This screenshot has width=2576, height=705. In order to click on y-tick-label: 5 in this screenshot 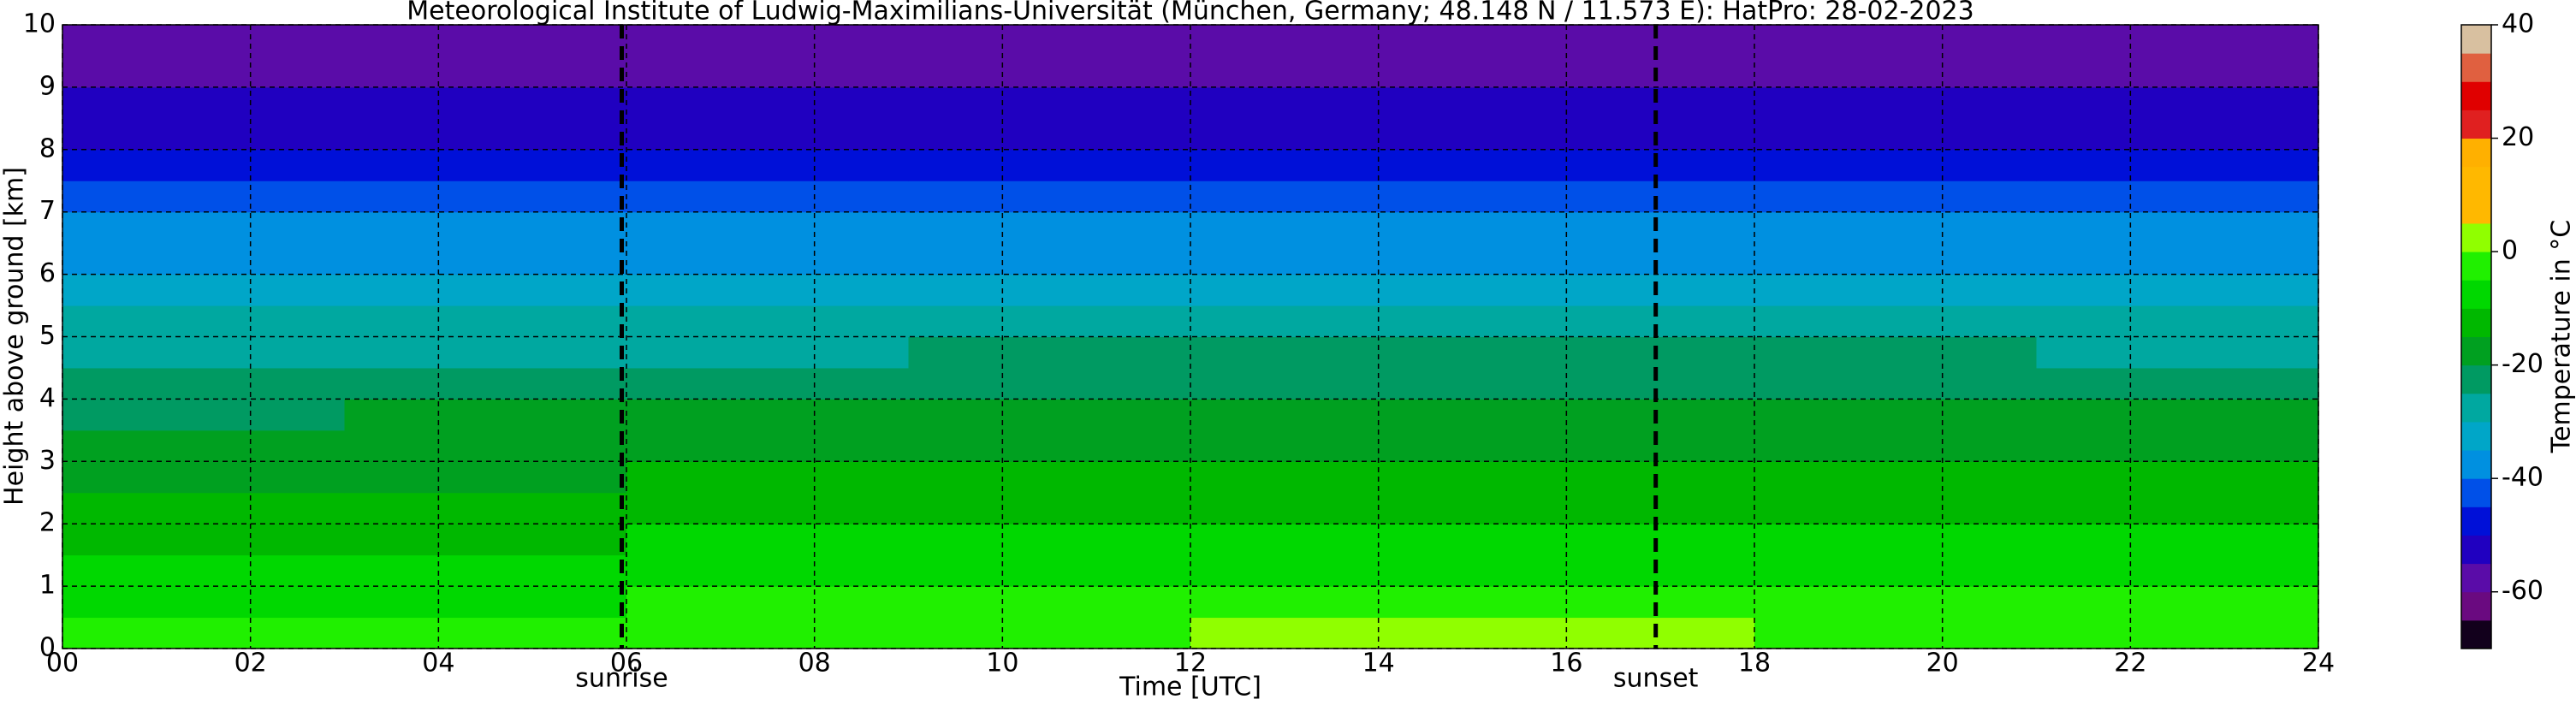, I will do `click(47, 336)`.